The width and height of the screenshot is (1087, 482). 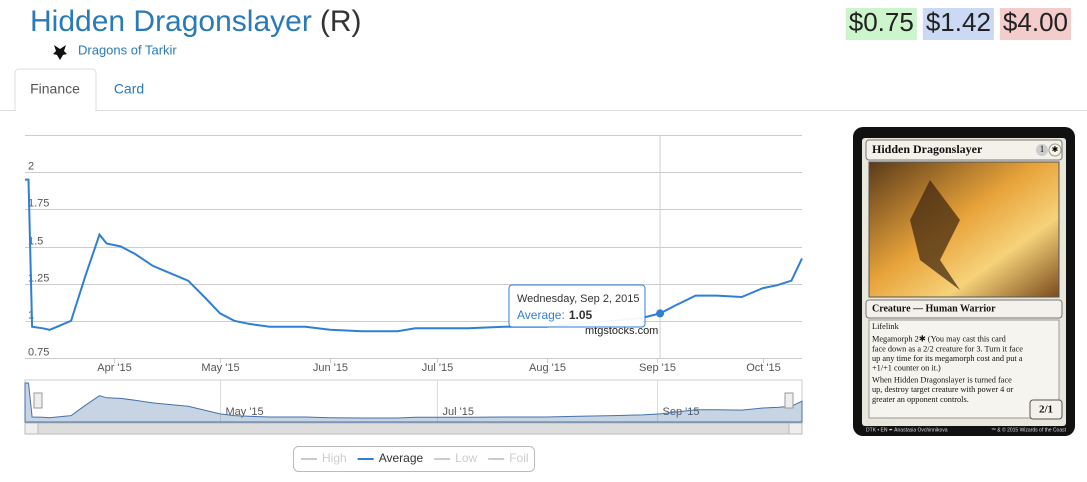 What do you see at coordinates (578, 299) in the screenshot?
I see `tooltip-date: Wednesday, Sep 2, 2015` at bounding box center [578, 299].